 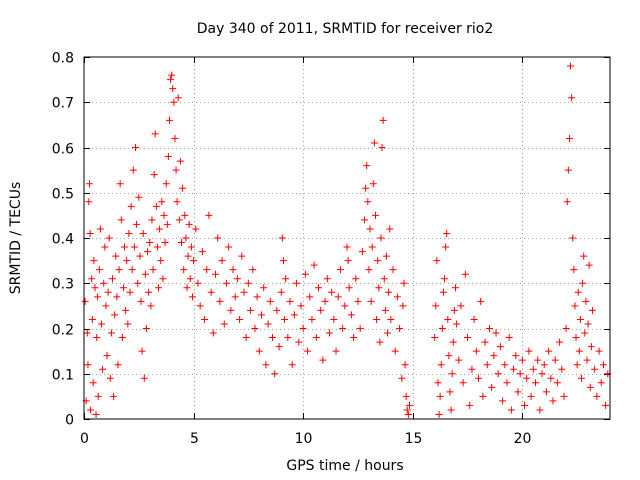 I want to click on y-tick-label: 0.2, so click(x=63, y=331).